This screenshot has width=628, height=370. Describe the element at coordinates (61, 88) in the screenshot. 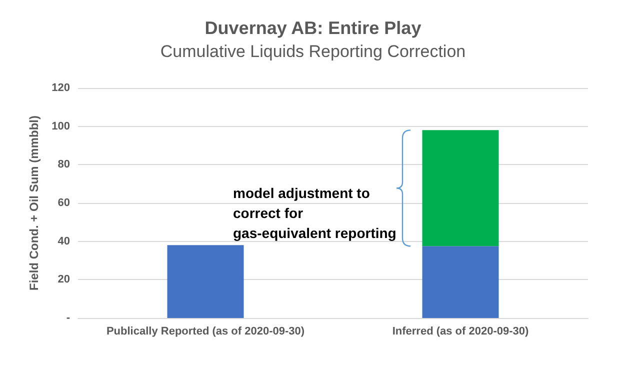

I see `y-tick-label: 120` at that location.